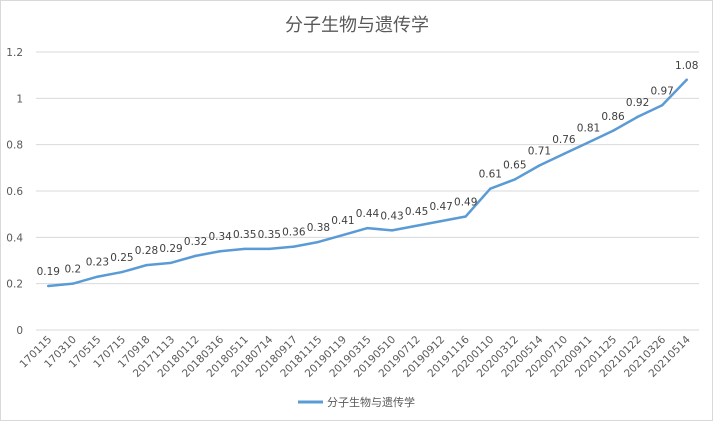 The width and height of the screenshot is (713, 421). I want to click on y-tick-label: 0.8, so click(14, 146).